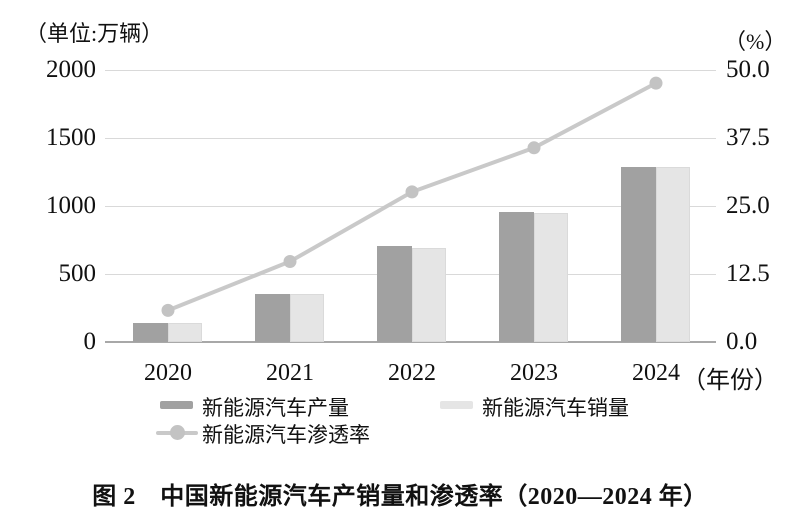 The width and height of the screenshot is (800, 526). I want to click on penetration-marker-2023, so click(534, 148).